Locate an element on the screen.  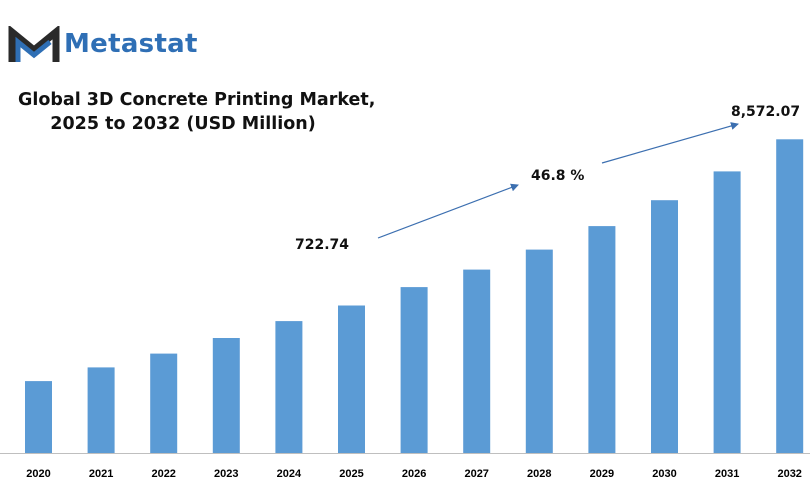
bar-2028 is located at coordinates (539, 351).